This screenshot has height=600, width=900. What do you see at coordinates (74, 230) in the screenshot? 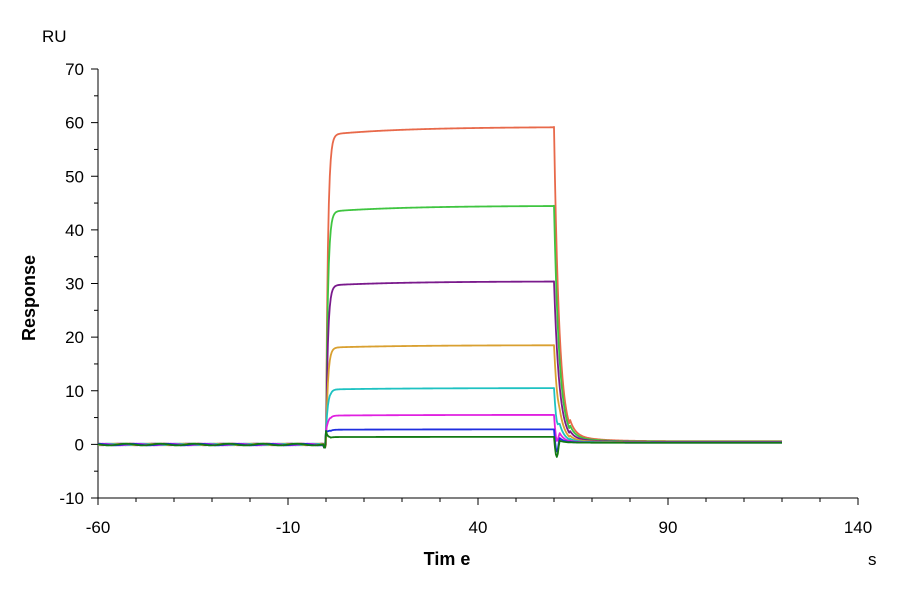
I see `y-tick-label: 40` at bounding box center [74, 230].